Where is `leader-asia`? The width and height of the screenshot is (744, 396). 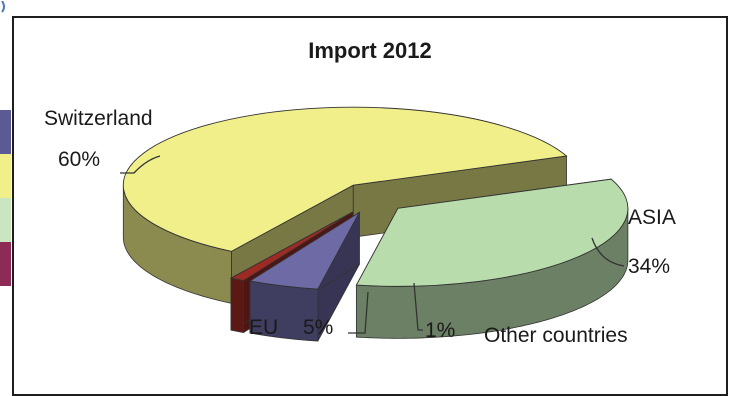 leader-asia is located at coordinates (608, 252).